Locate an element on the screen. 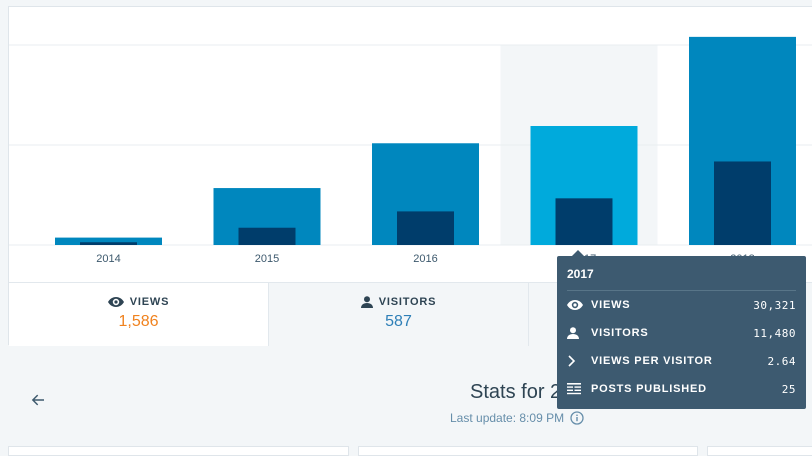 The height and width of the screenshot is (456, 812). page-title: Stats for 2 is located at coordinates (516, 392).